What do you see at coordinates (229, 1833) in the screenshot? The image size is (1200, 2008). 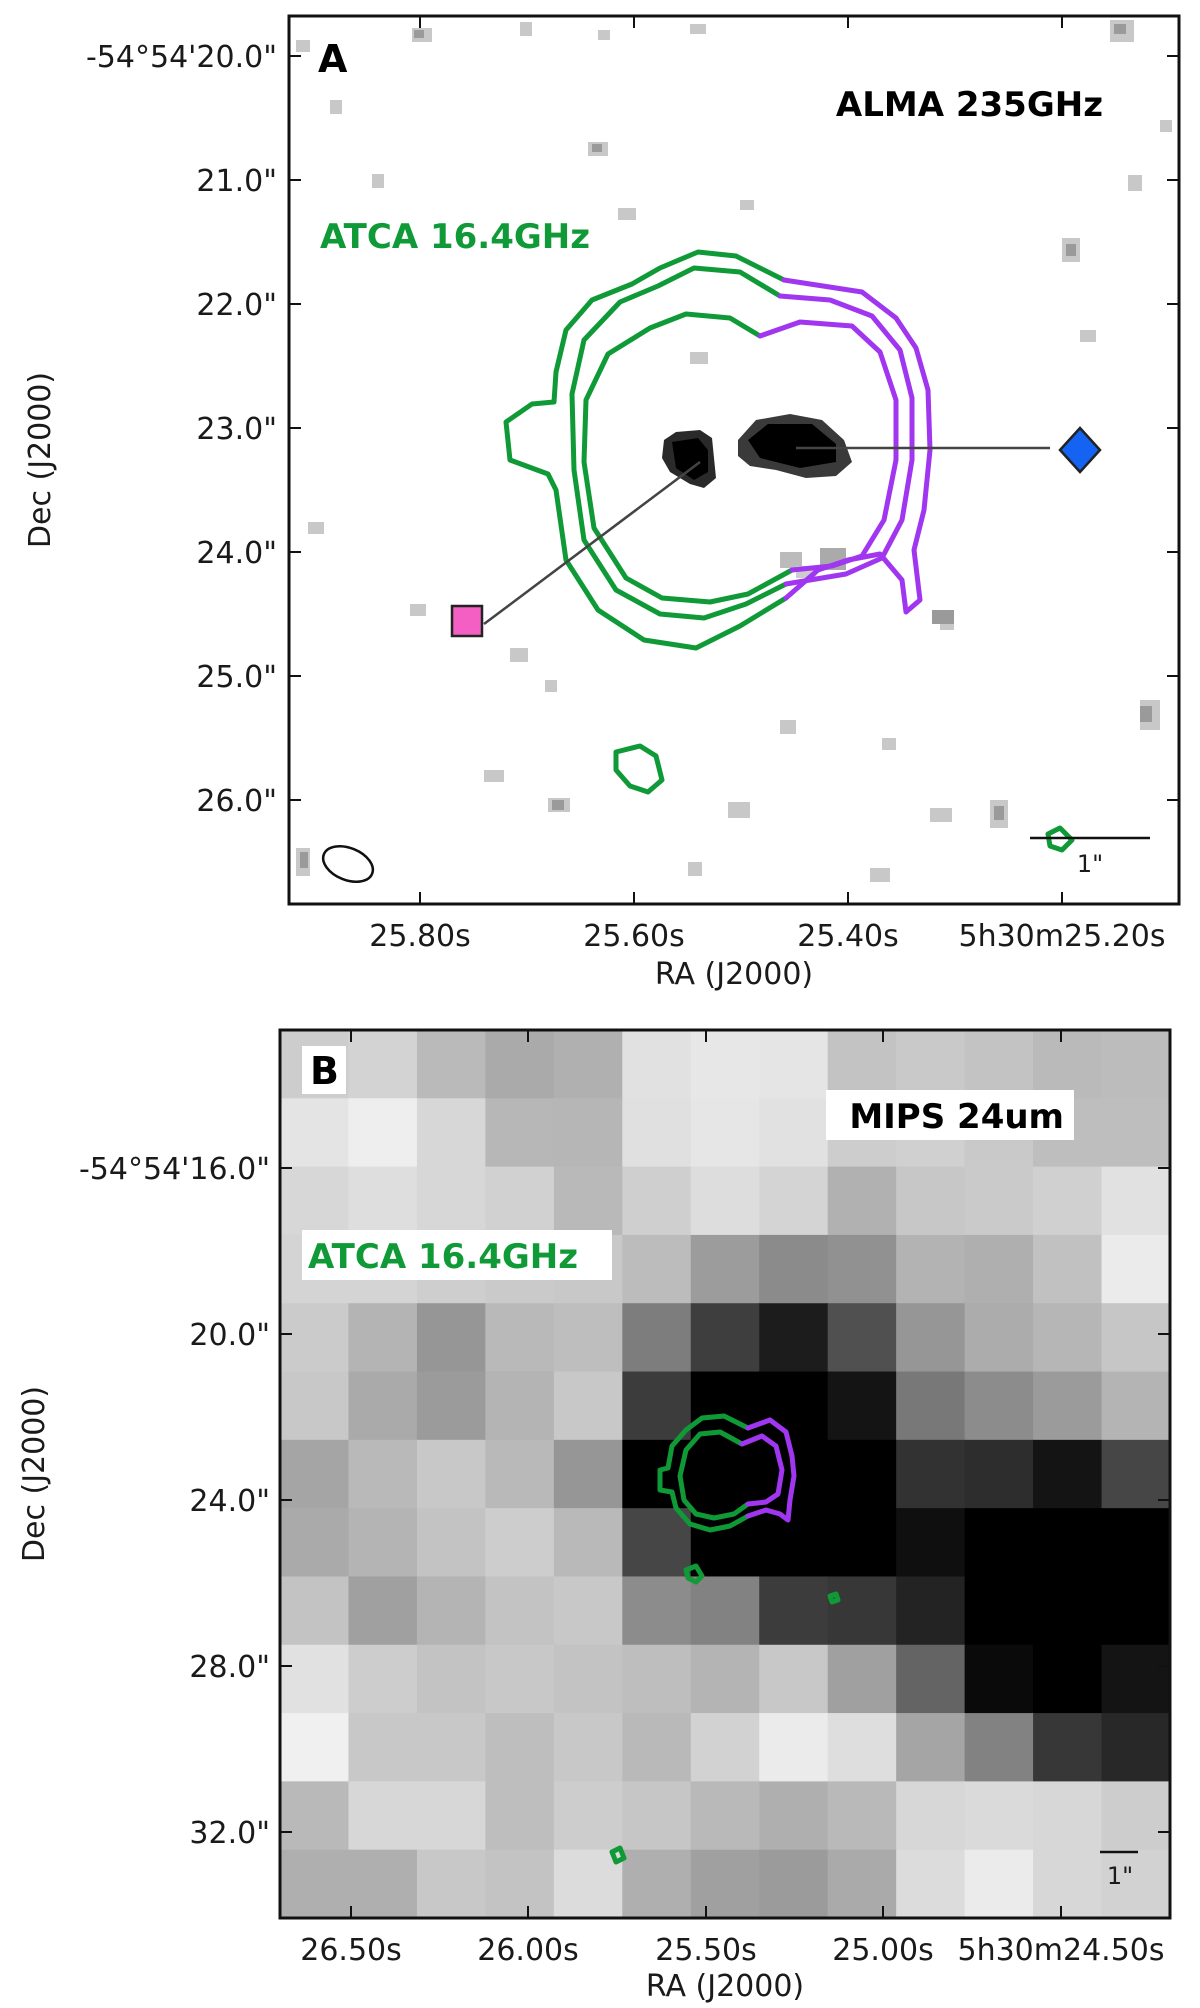 I see `y-tick-label: 32.0"` at bounding box center [229, 1833].